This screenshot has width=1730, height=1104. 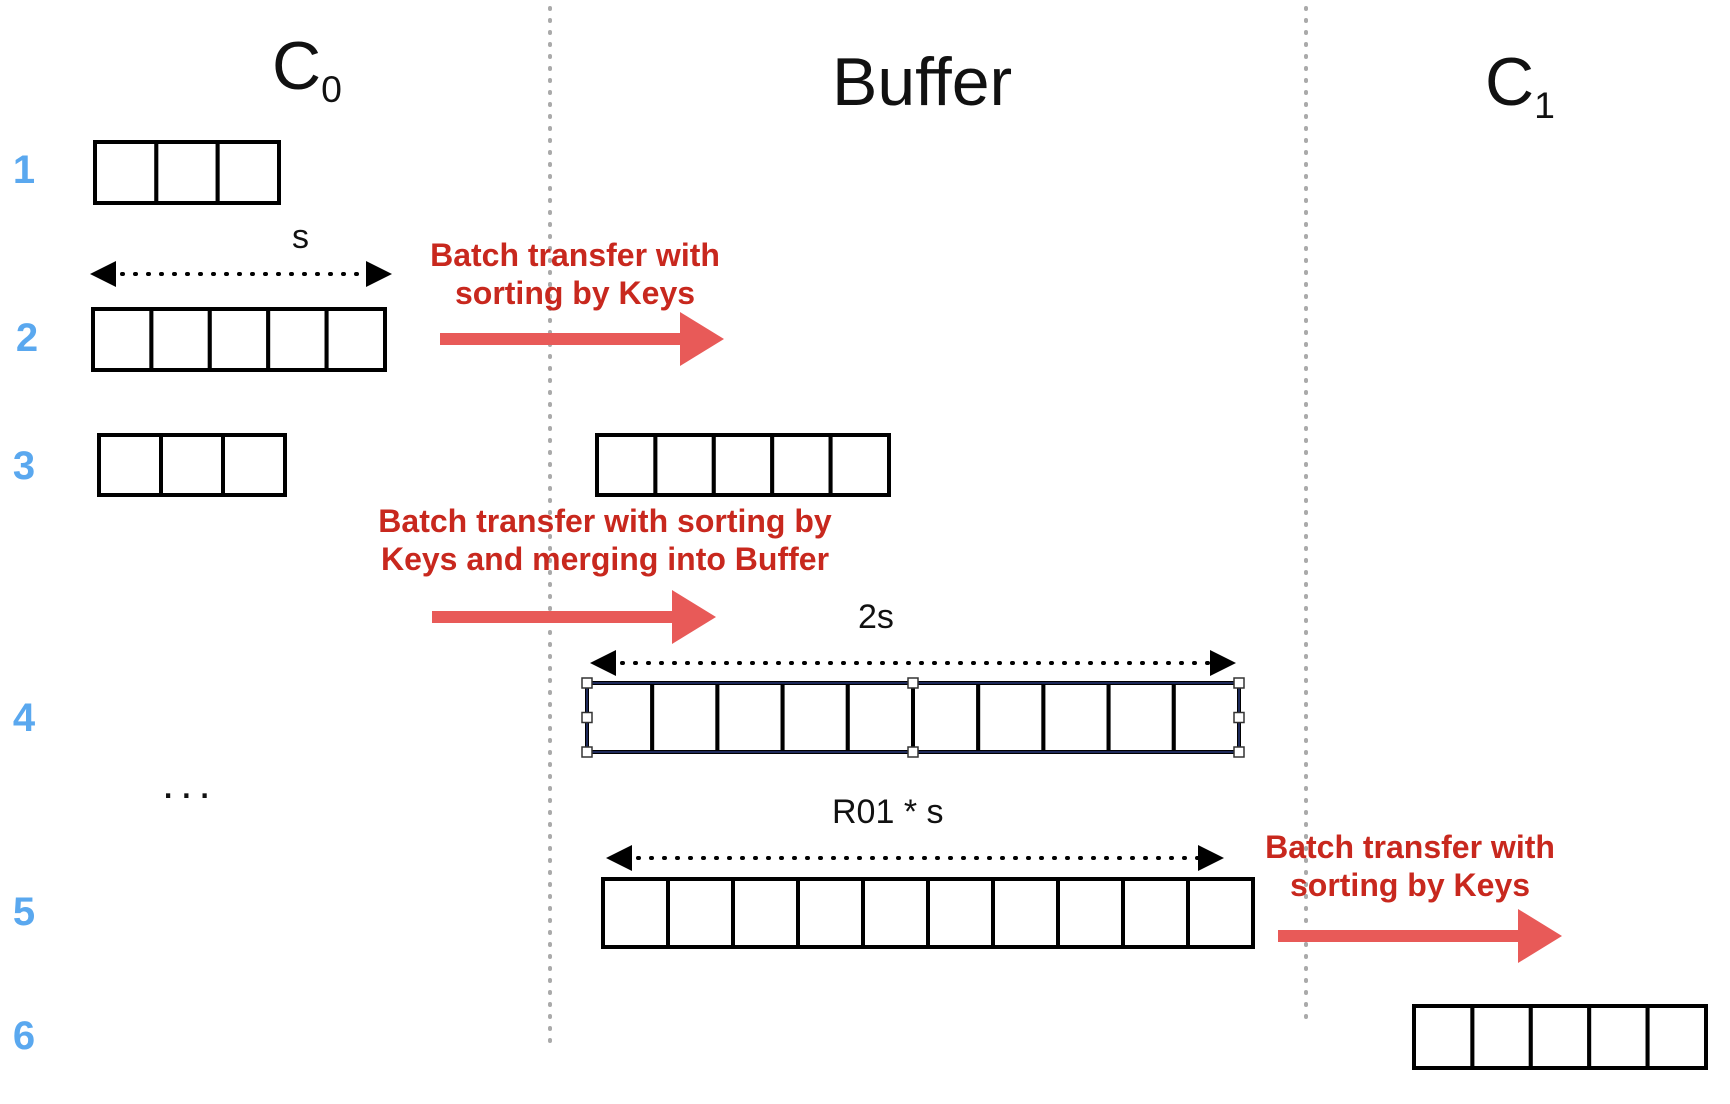 What do you see at coordinates (24, 170) in the screenshot?
I see `step-number-1: 1` at bounding box center [24, 170].